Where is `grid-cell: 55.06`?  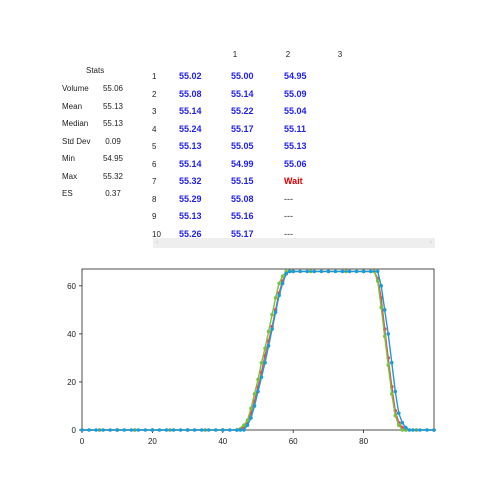 grid-cell: 55.06 is located at coordinates (295, 163).